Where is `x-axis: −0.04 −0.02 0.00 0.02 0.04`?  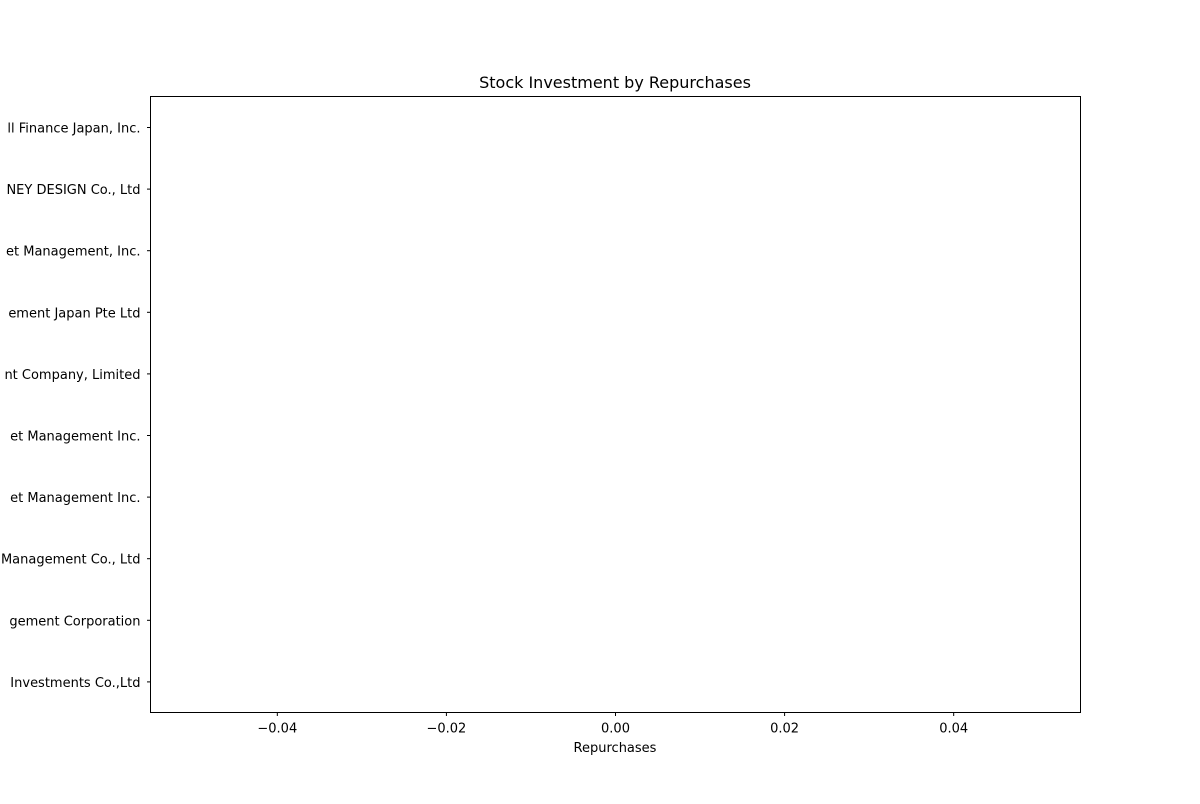
x-axis: −0.04 −0.02 0.00 0.02 0.04 is located at coordinates (612, 724).